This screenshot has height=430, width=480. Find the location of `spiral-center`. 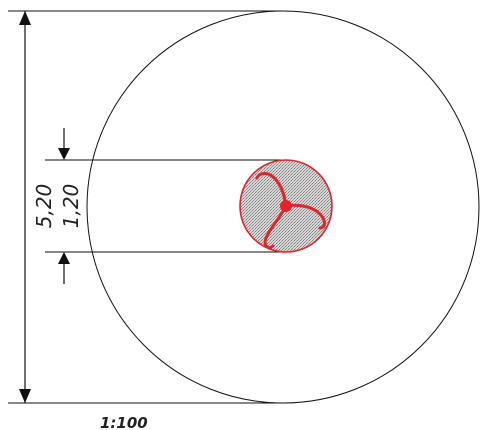

spiral-center is located at coordinates (286, 206).